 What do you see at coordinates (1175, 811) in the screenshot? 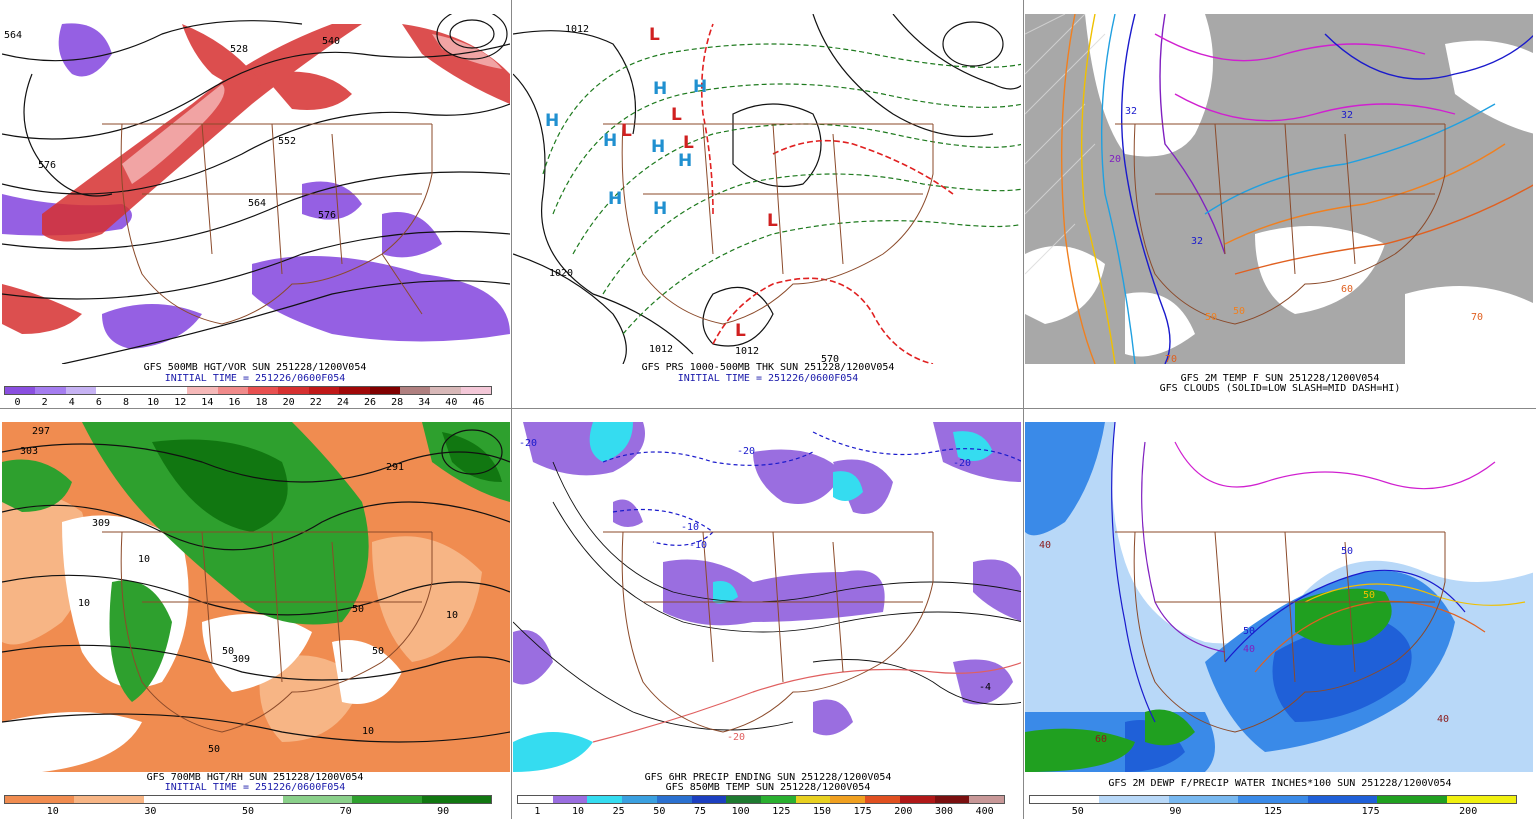
I see `p6-colorbar-tick: 90` at bounding box center [1175, 811].